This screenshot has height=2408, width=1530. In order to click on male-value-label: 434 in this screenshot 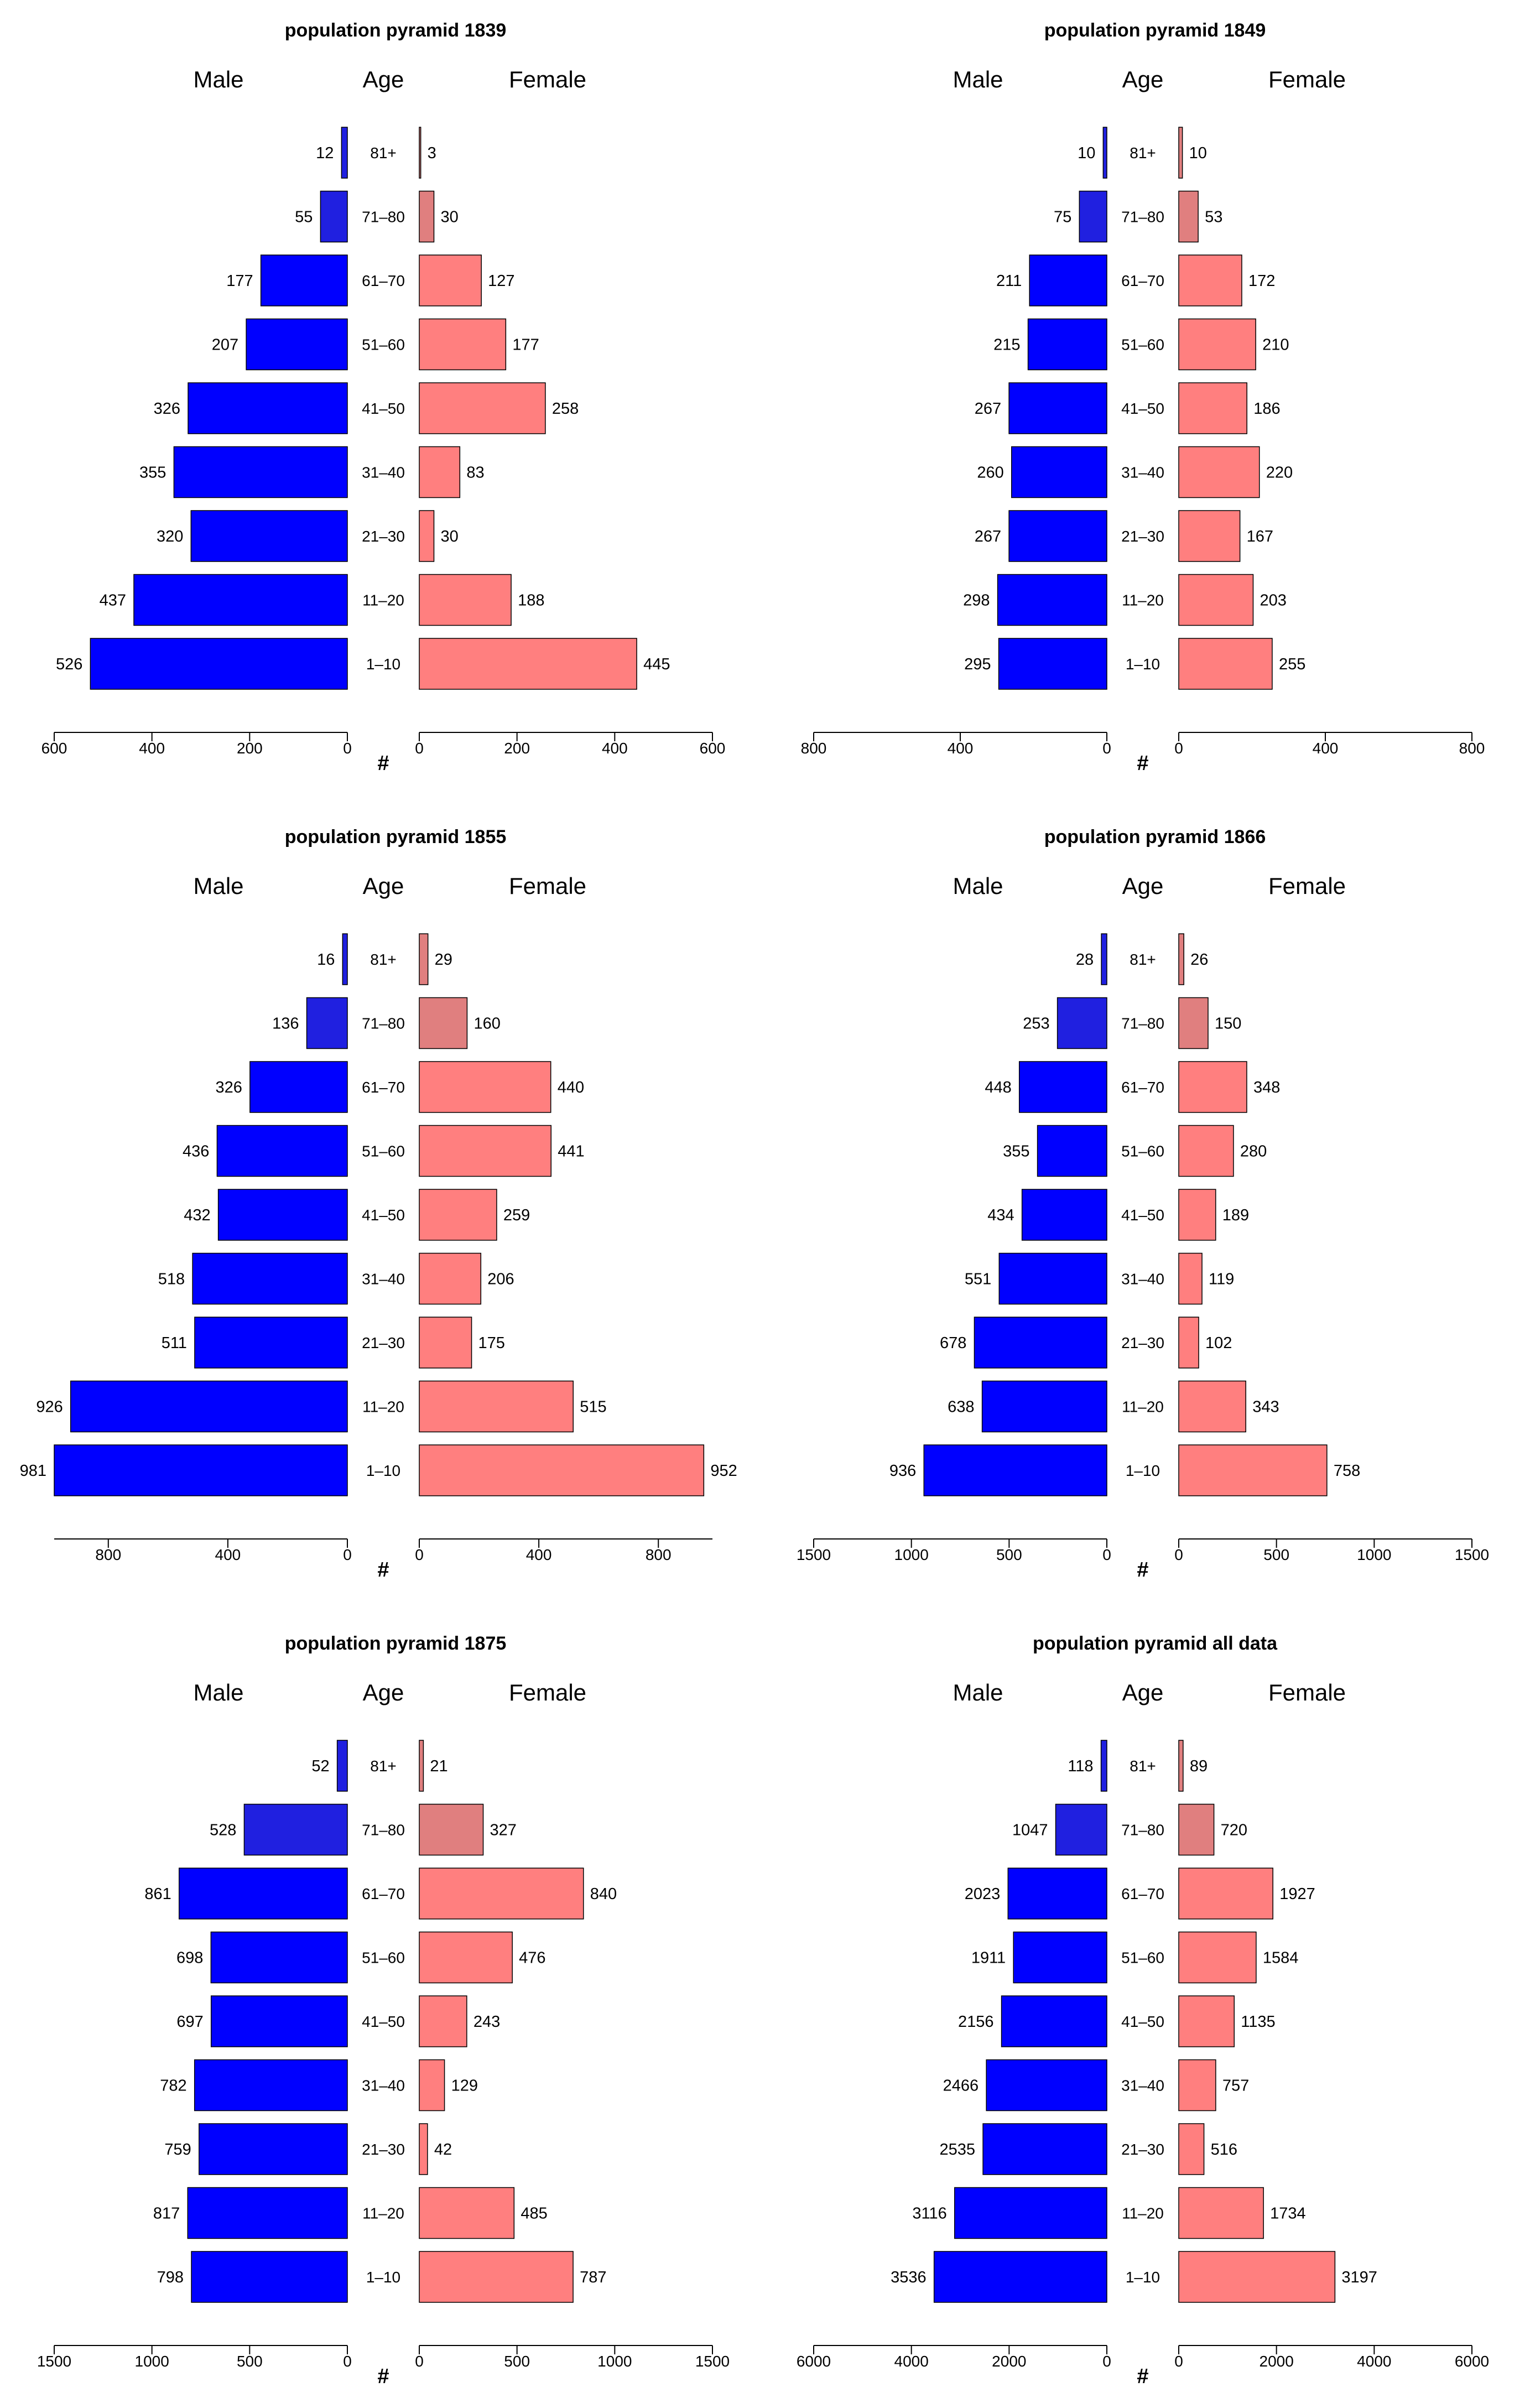, I will do `click(1001, 1215)`.